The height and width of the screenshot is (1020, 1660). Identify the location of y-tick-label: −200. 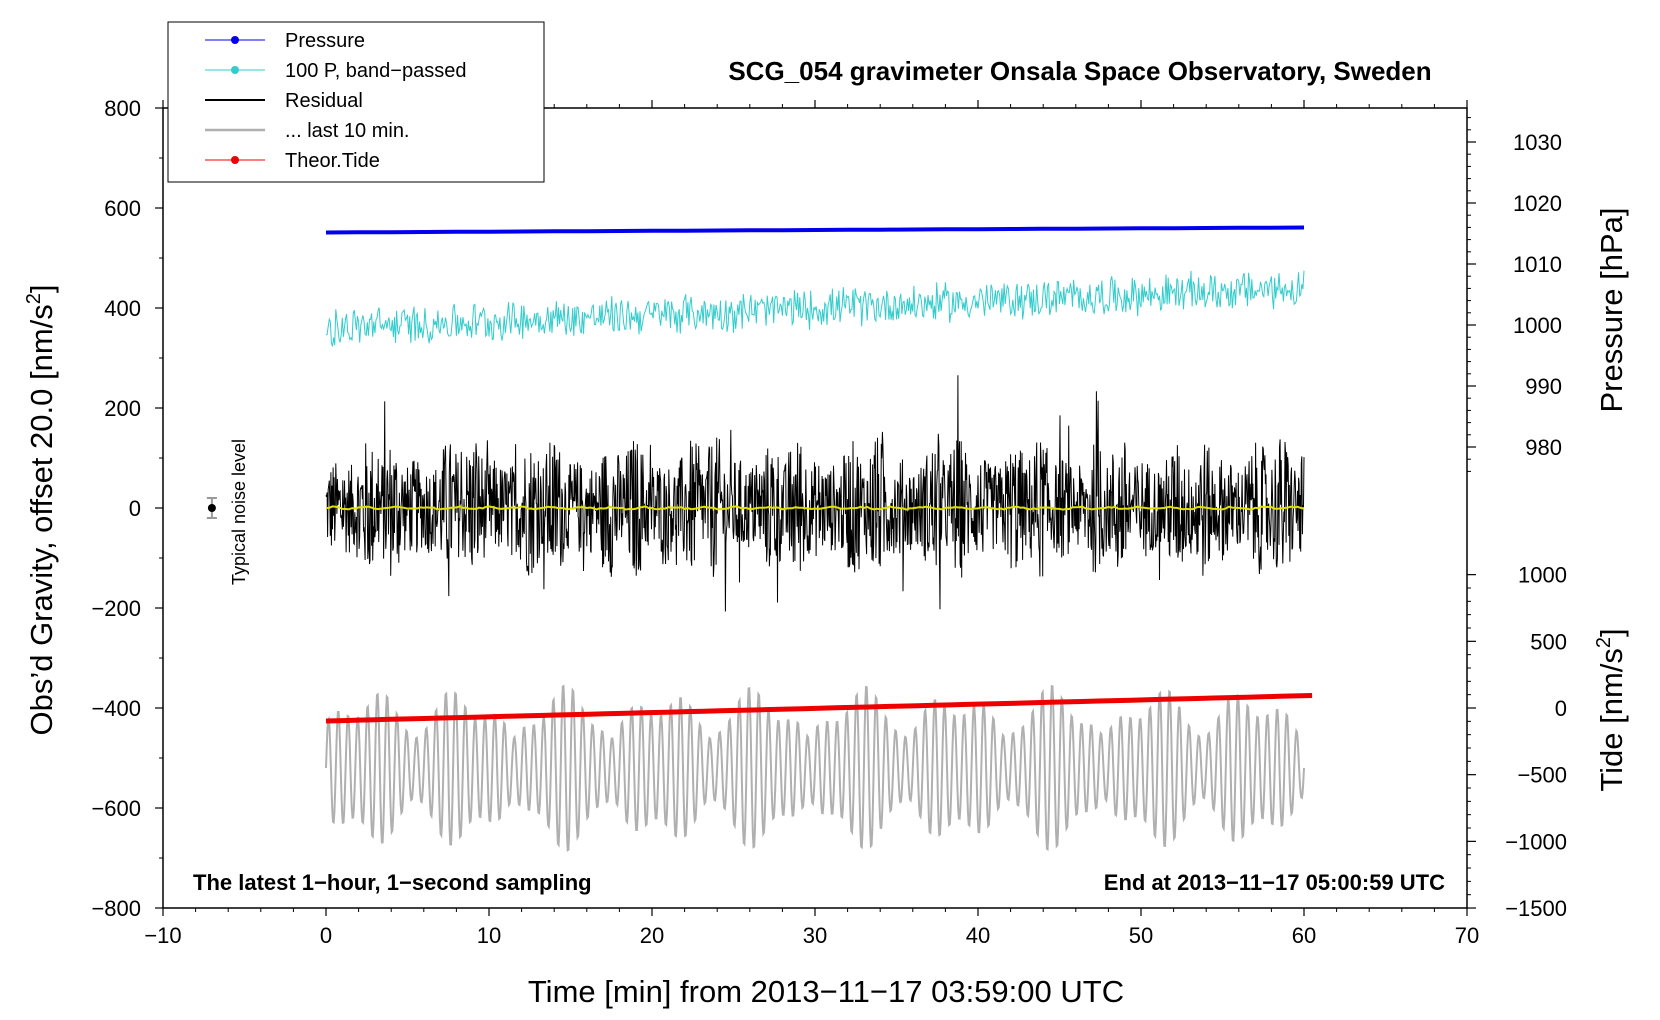
(116, 608).